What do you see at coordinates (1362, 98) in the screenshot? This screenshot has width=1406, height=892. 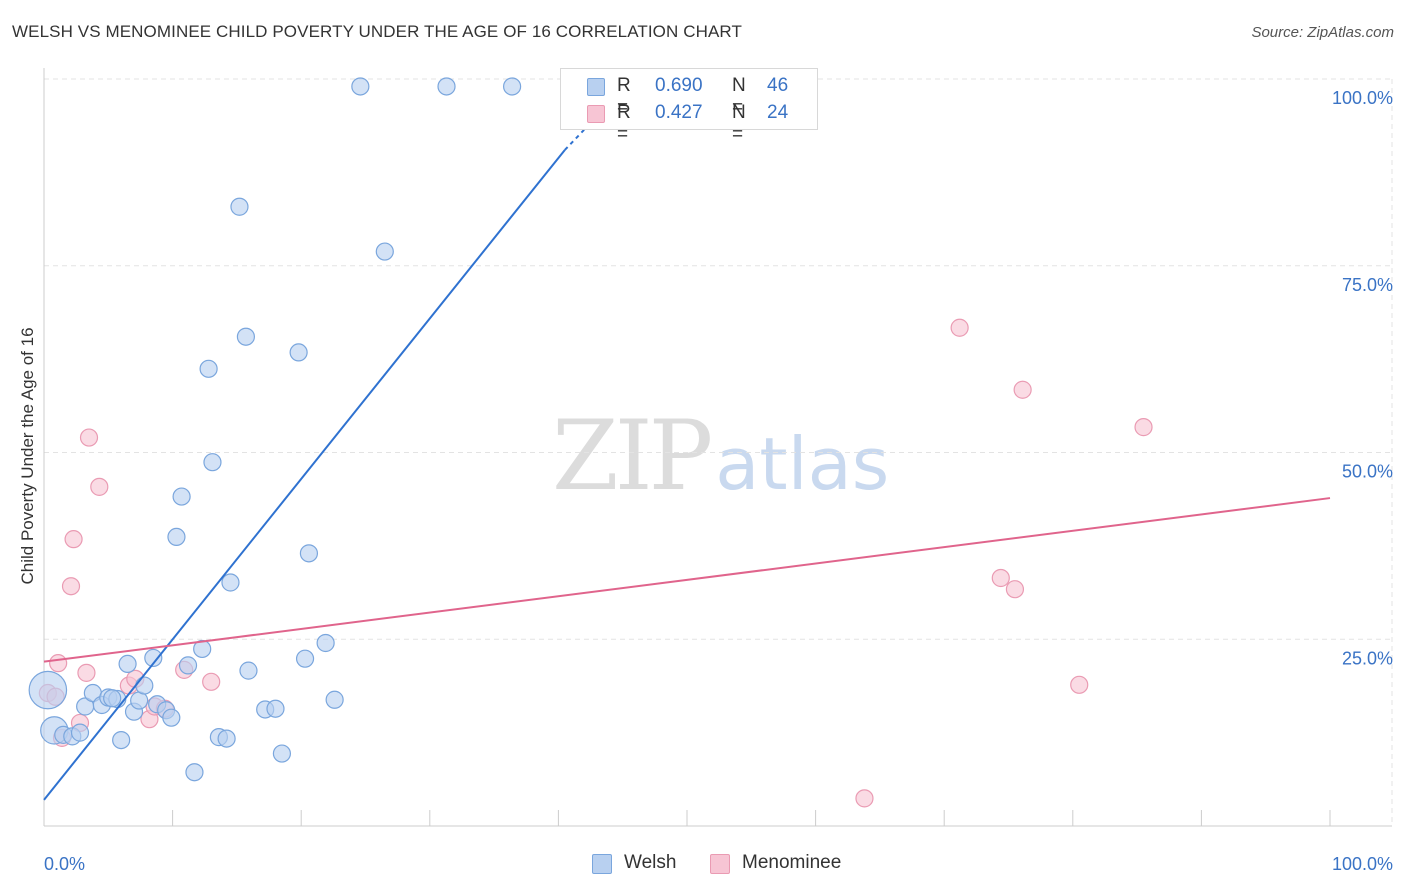 I see `y-tick-label: 100.0%` at bounding box center [1362, 98].